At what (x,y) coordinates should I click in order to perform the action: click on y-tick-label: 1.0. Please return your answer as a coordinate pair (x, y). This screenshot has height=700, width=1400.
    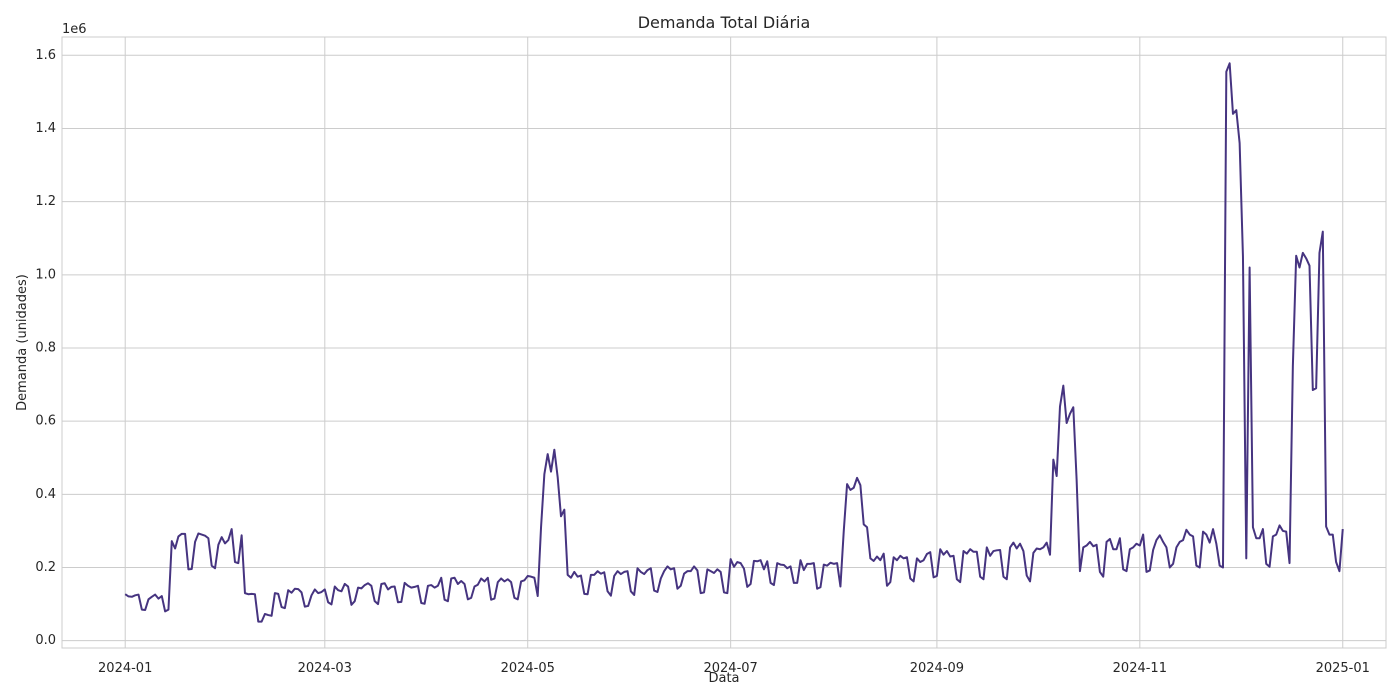
    Looking at the image, I should click on (45, 274).